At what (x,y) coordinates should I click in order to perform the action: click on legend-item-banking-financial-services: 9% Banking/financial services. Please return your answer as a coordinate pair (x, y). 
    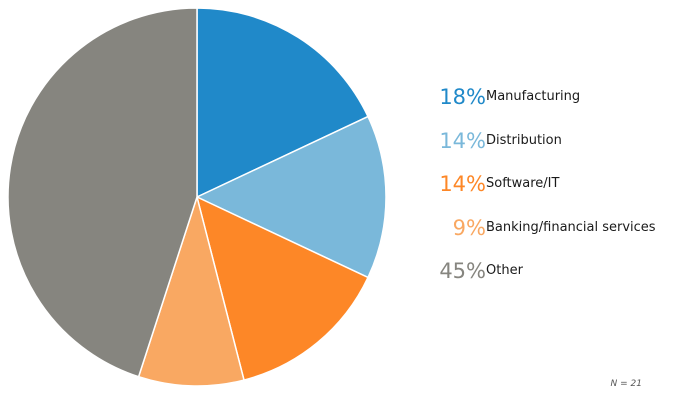
    Looking at the image, I should click on (543, 228).